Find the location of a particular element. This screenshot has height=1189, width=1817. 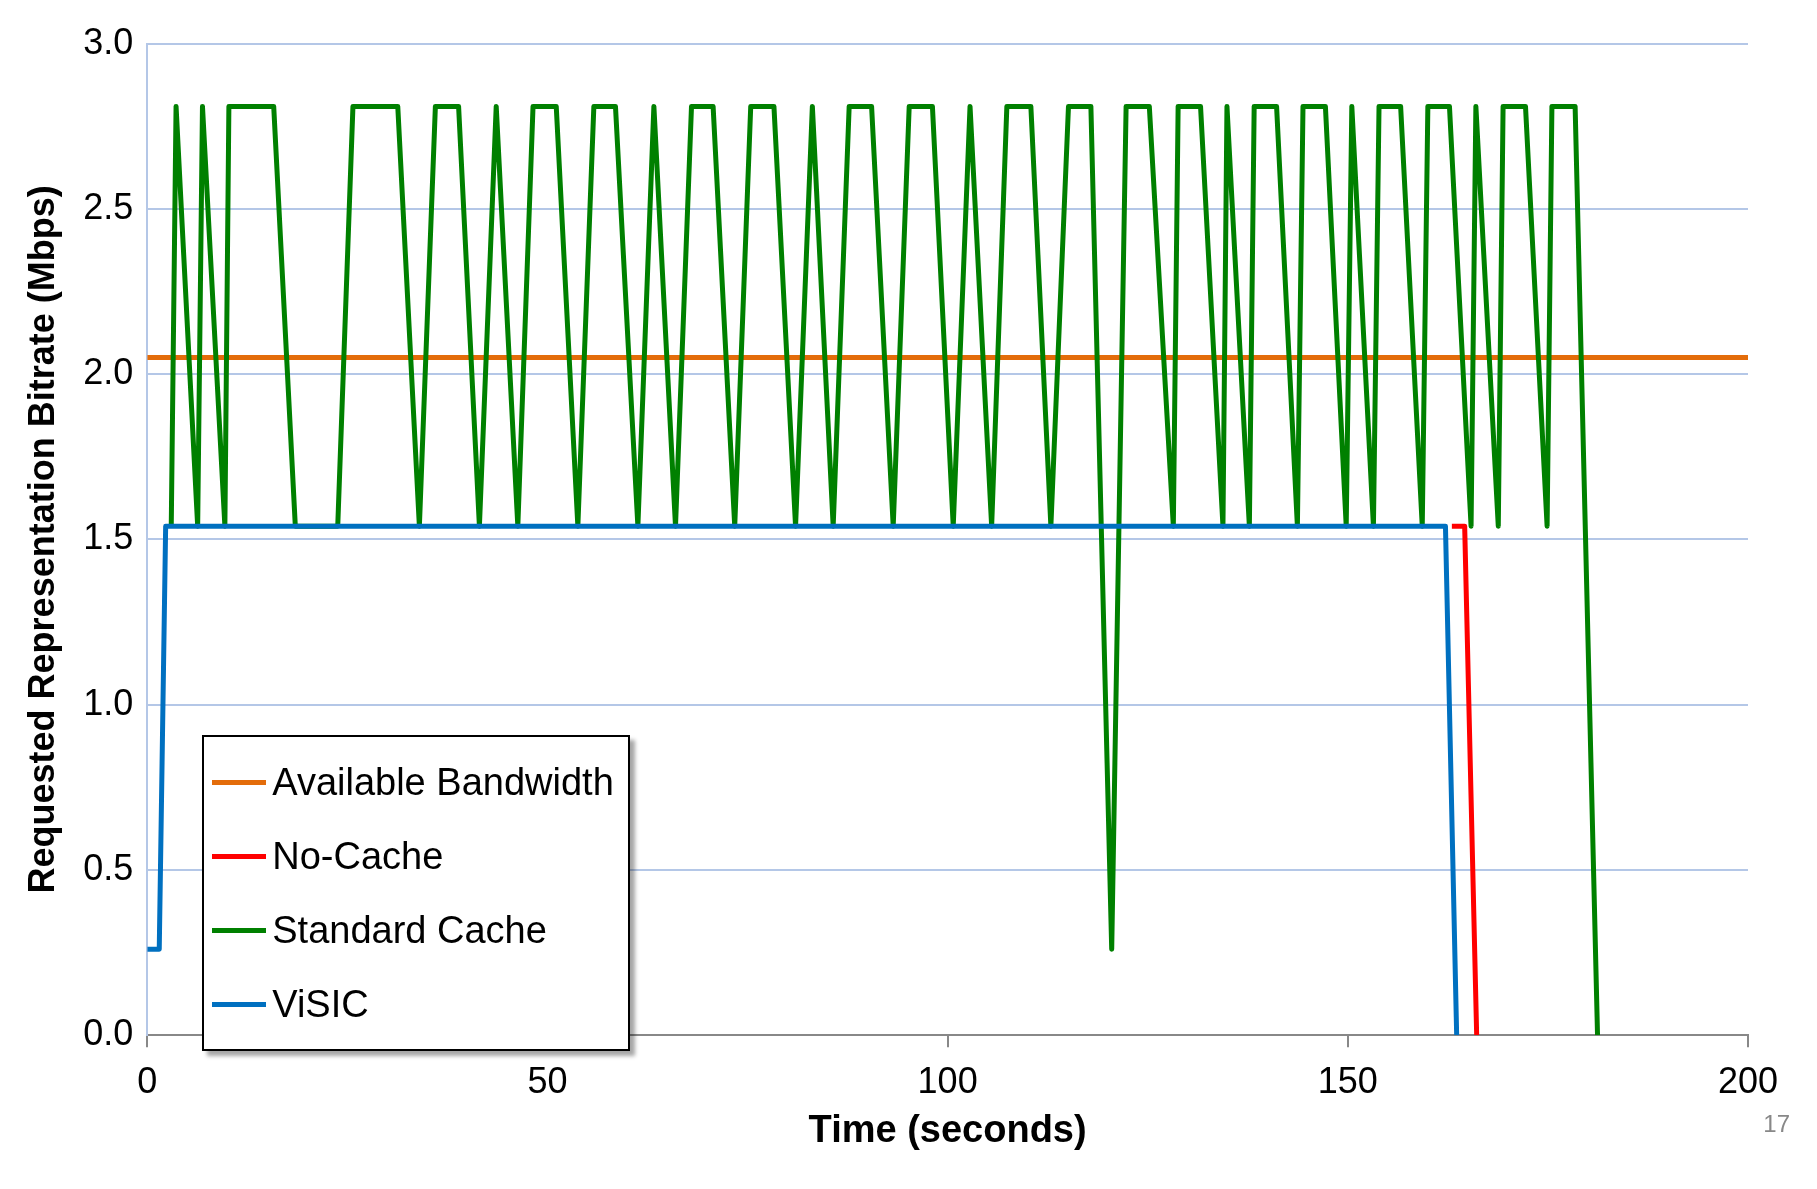

y-tick-label: 2.0 is located at coordinates (108, 372).